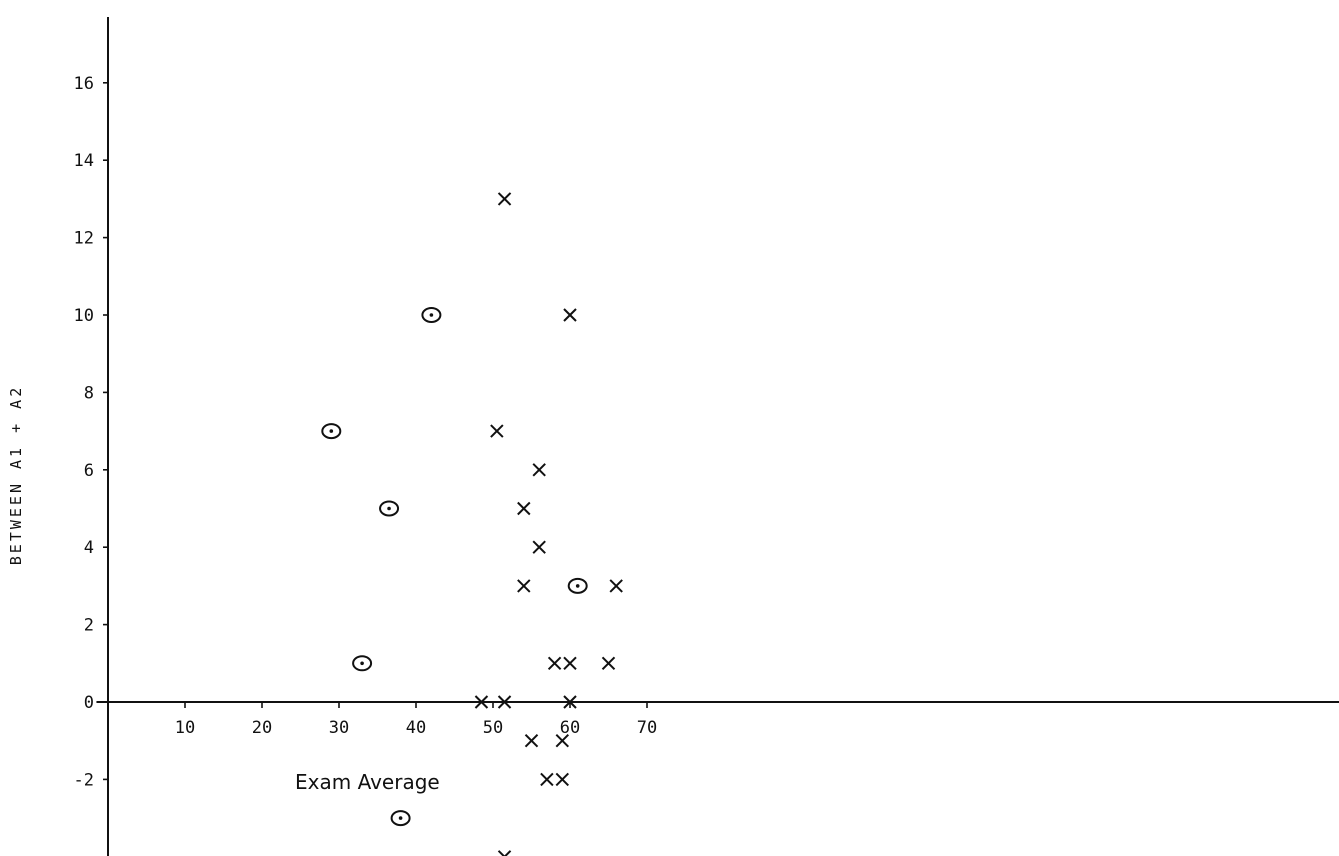 The height and width of the screenshot is (856, 1339). I want to click on y-tick-label: 14, so click(84, 161).